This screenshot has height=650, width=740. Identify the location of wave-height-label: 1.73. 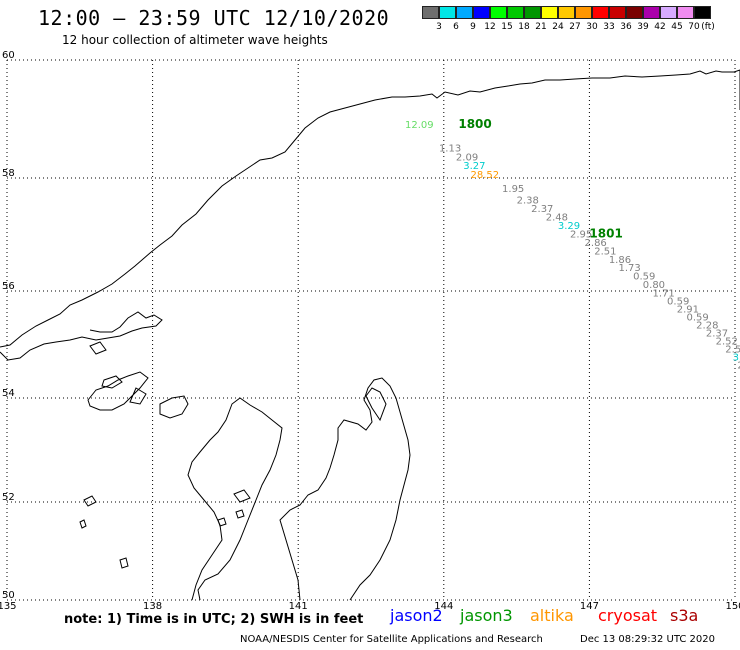
(630, 268).